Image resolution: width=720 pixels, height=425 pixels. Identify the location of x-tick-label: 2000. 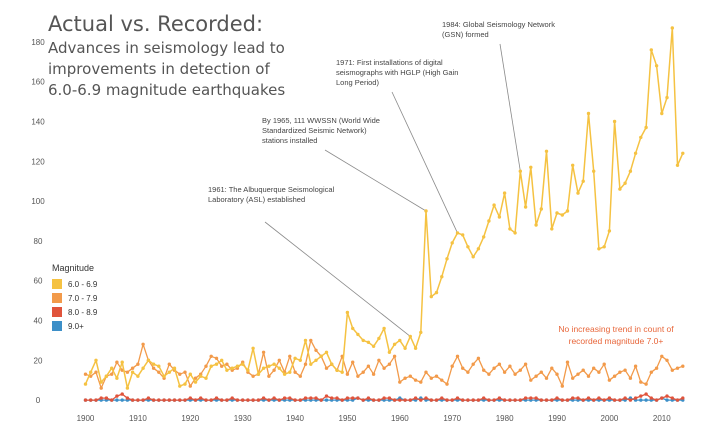
(610, 418).